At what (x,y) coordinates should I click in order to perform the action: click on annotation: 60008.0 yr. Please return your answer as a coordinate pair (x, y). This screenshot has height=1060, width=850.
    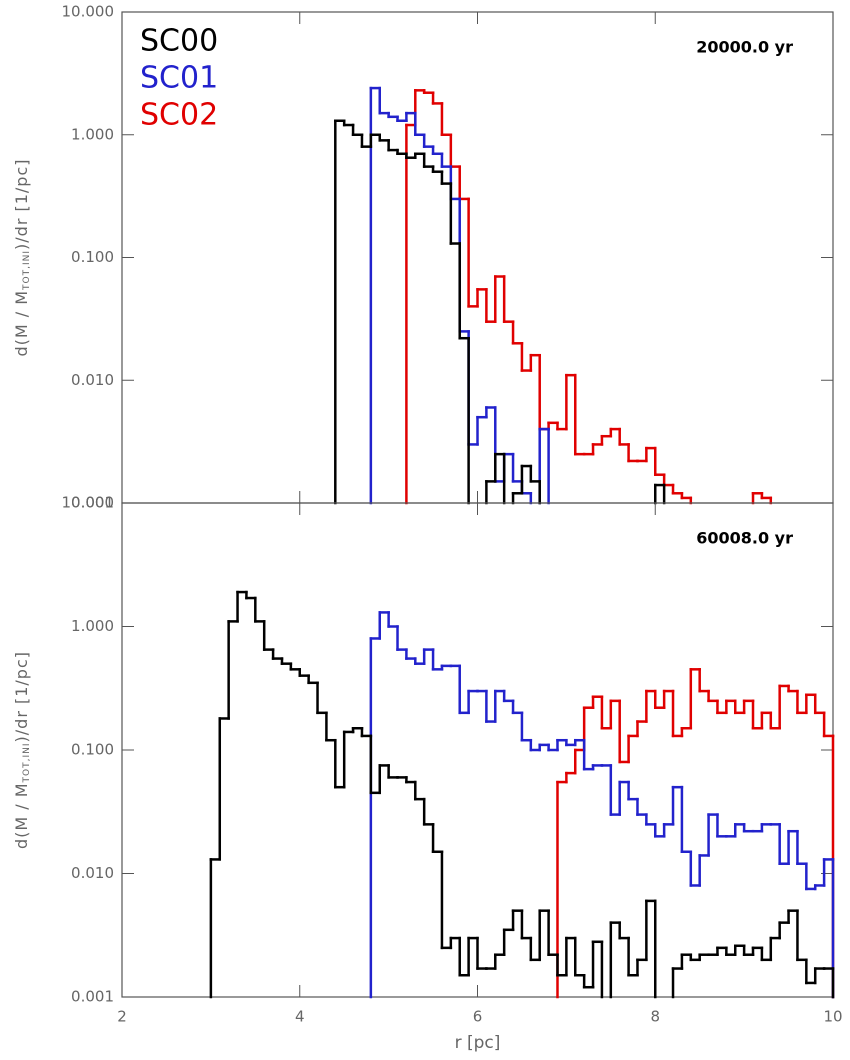
    Looking at the image, I should click on (744, 538).